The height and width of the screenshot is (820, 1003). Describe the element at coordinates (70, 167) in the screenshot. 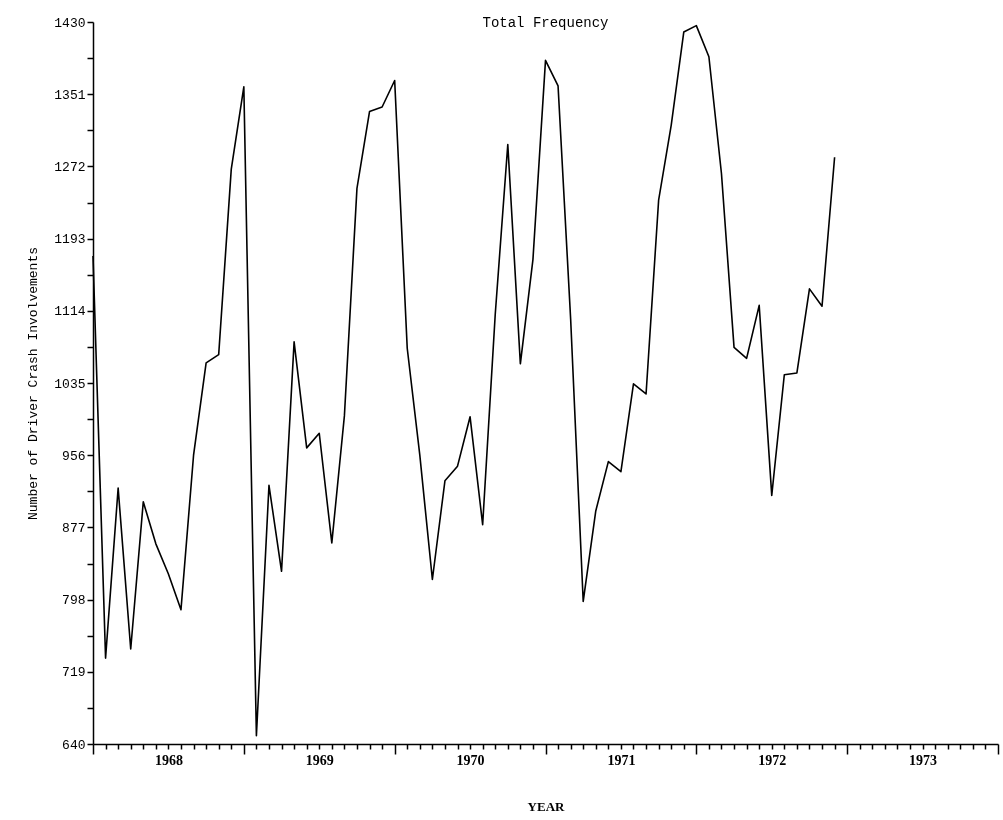

I see `y-tick-label: 1272` at that location.